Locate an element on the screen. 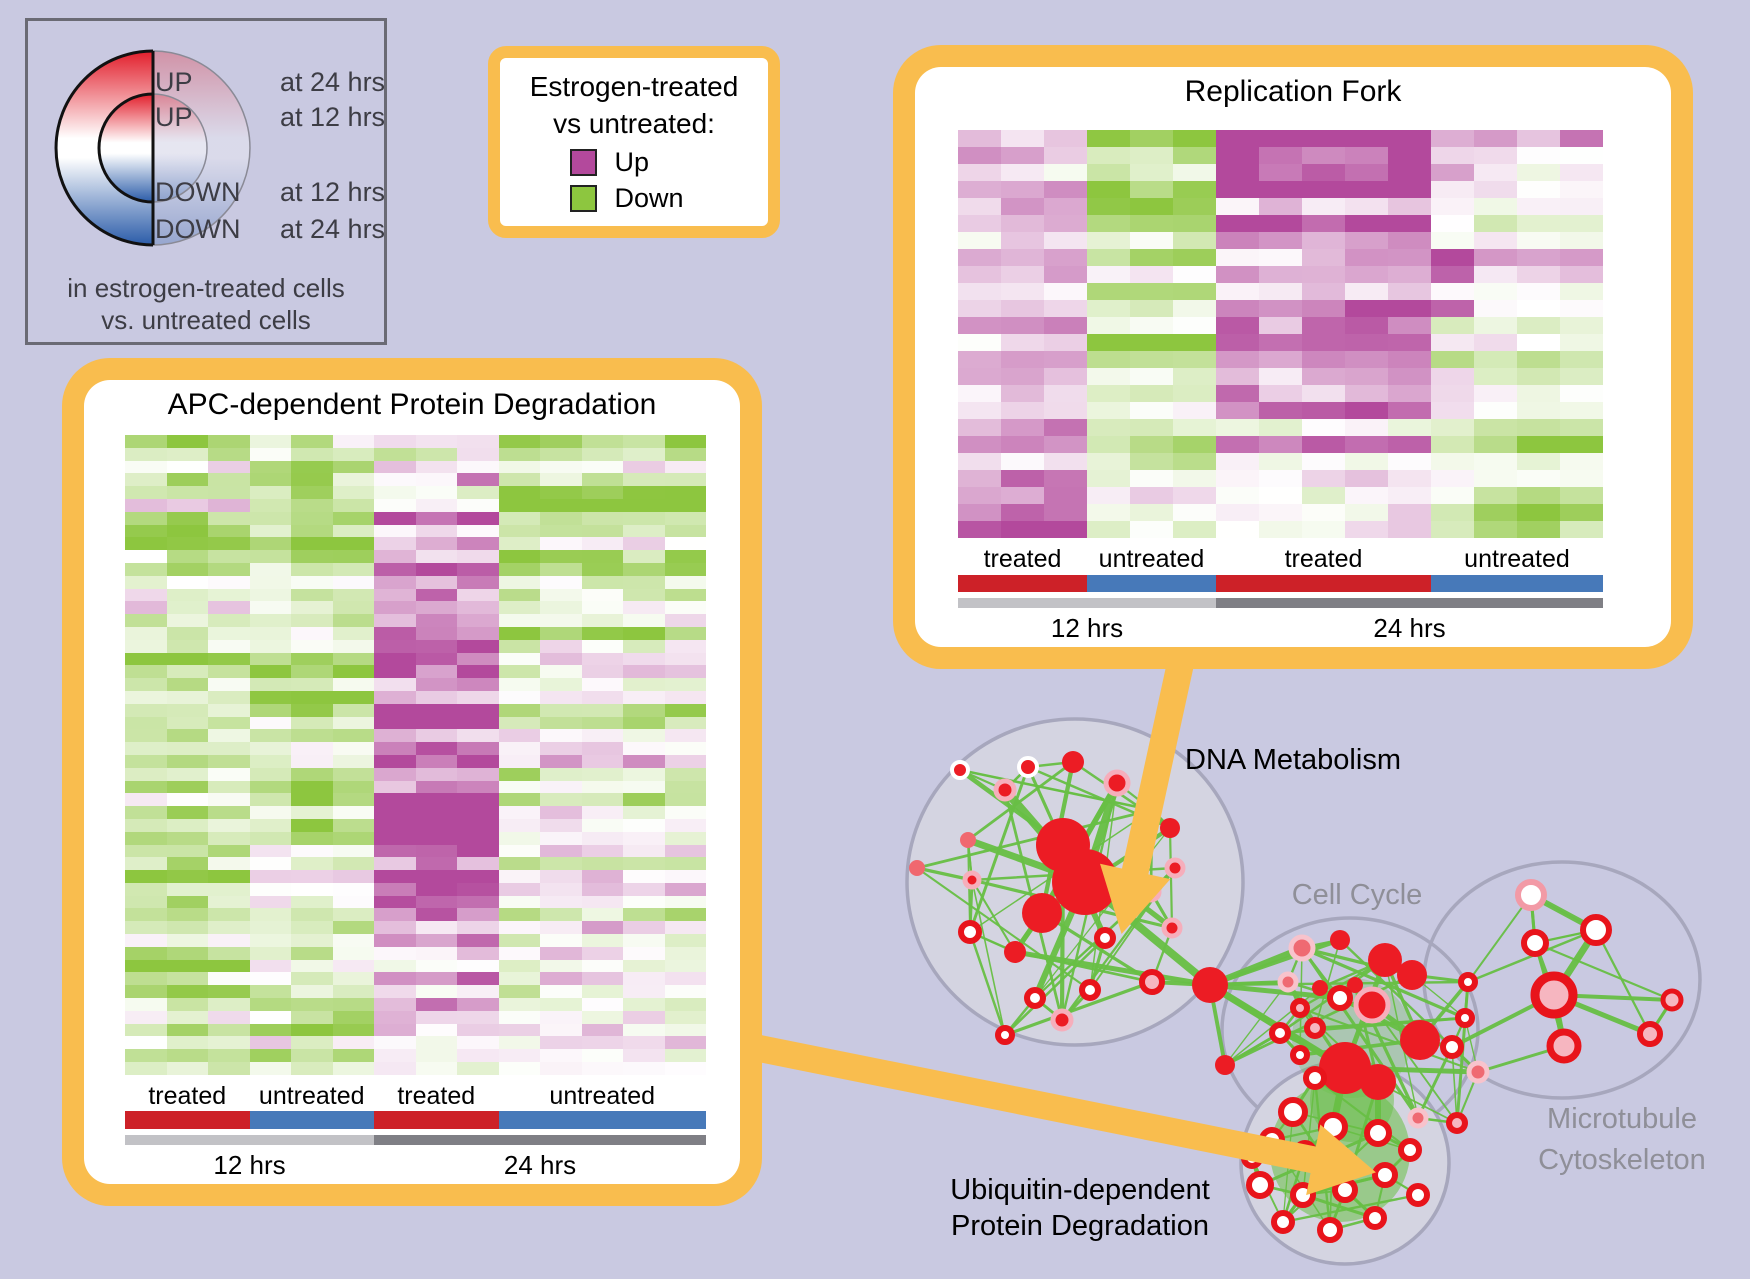 The image size is (1750, 1279). ring-time: at 12 hrs is located at coordinates (333, 117).